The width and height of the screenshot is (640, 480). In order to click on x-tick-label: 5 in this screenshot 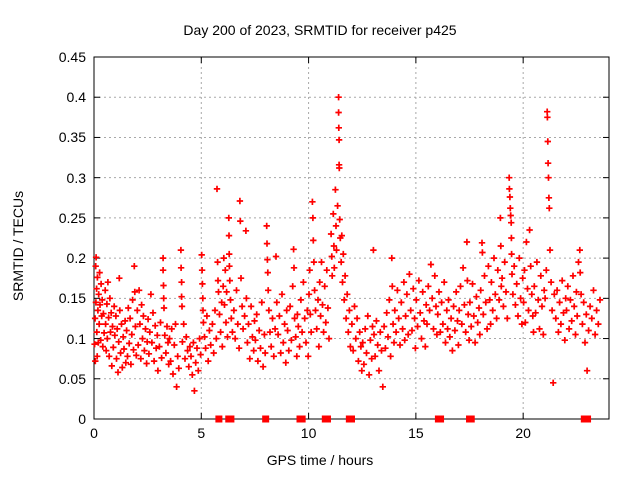, I will do `click(201, 433)`.